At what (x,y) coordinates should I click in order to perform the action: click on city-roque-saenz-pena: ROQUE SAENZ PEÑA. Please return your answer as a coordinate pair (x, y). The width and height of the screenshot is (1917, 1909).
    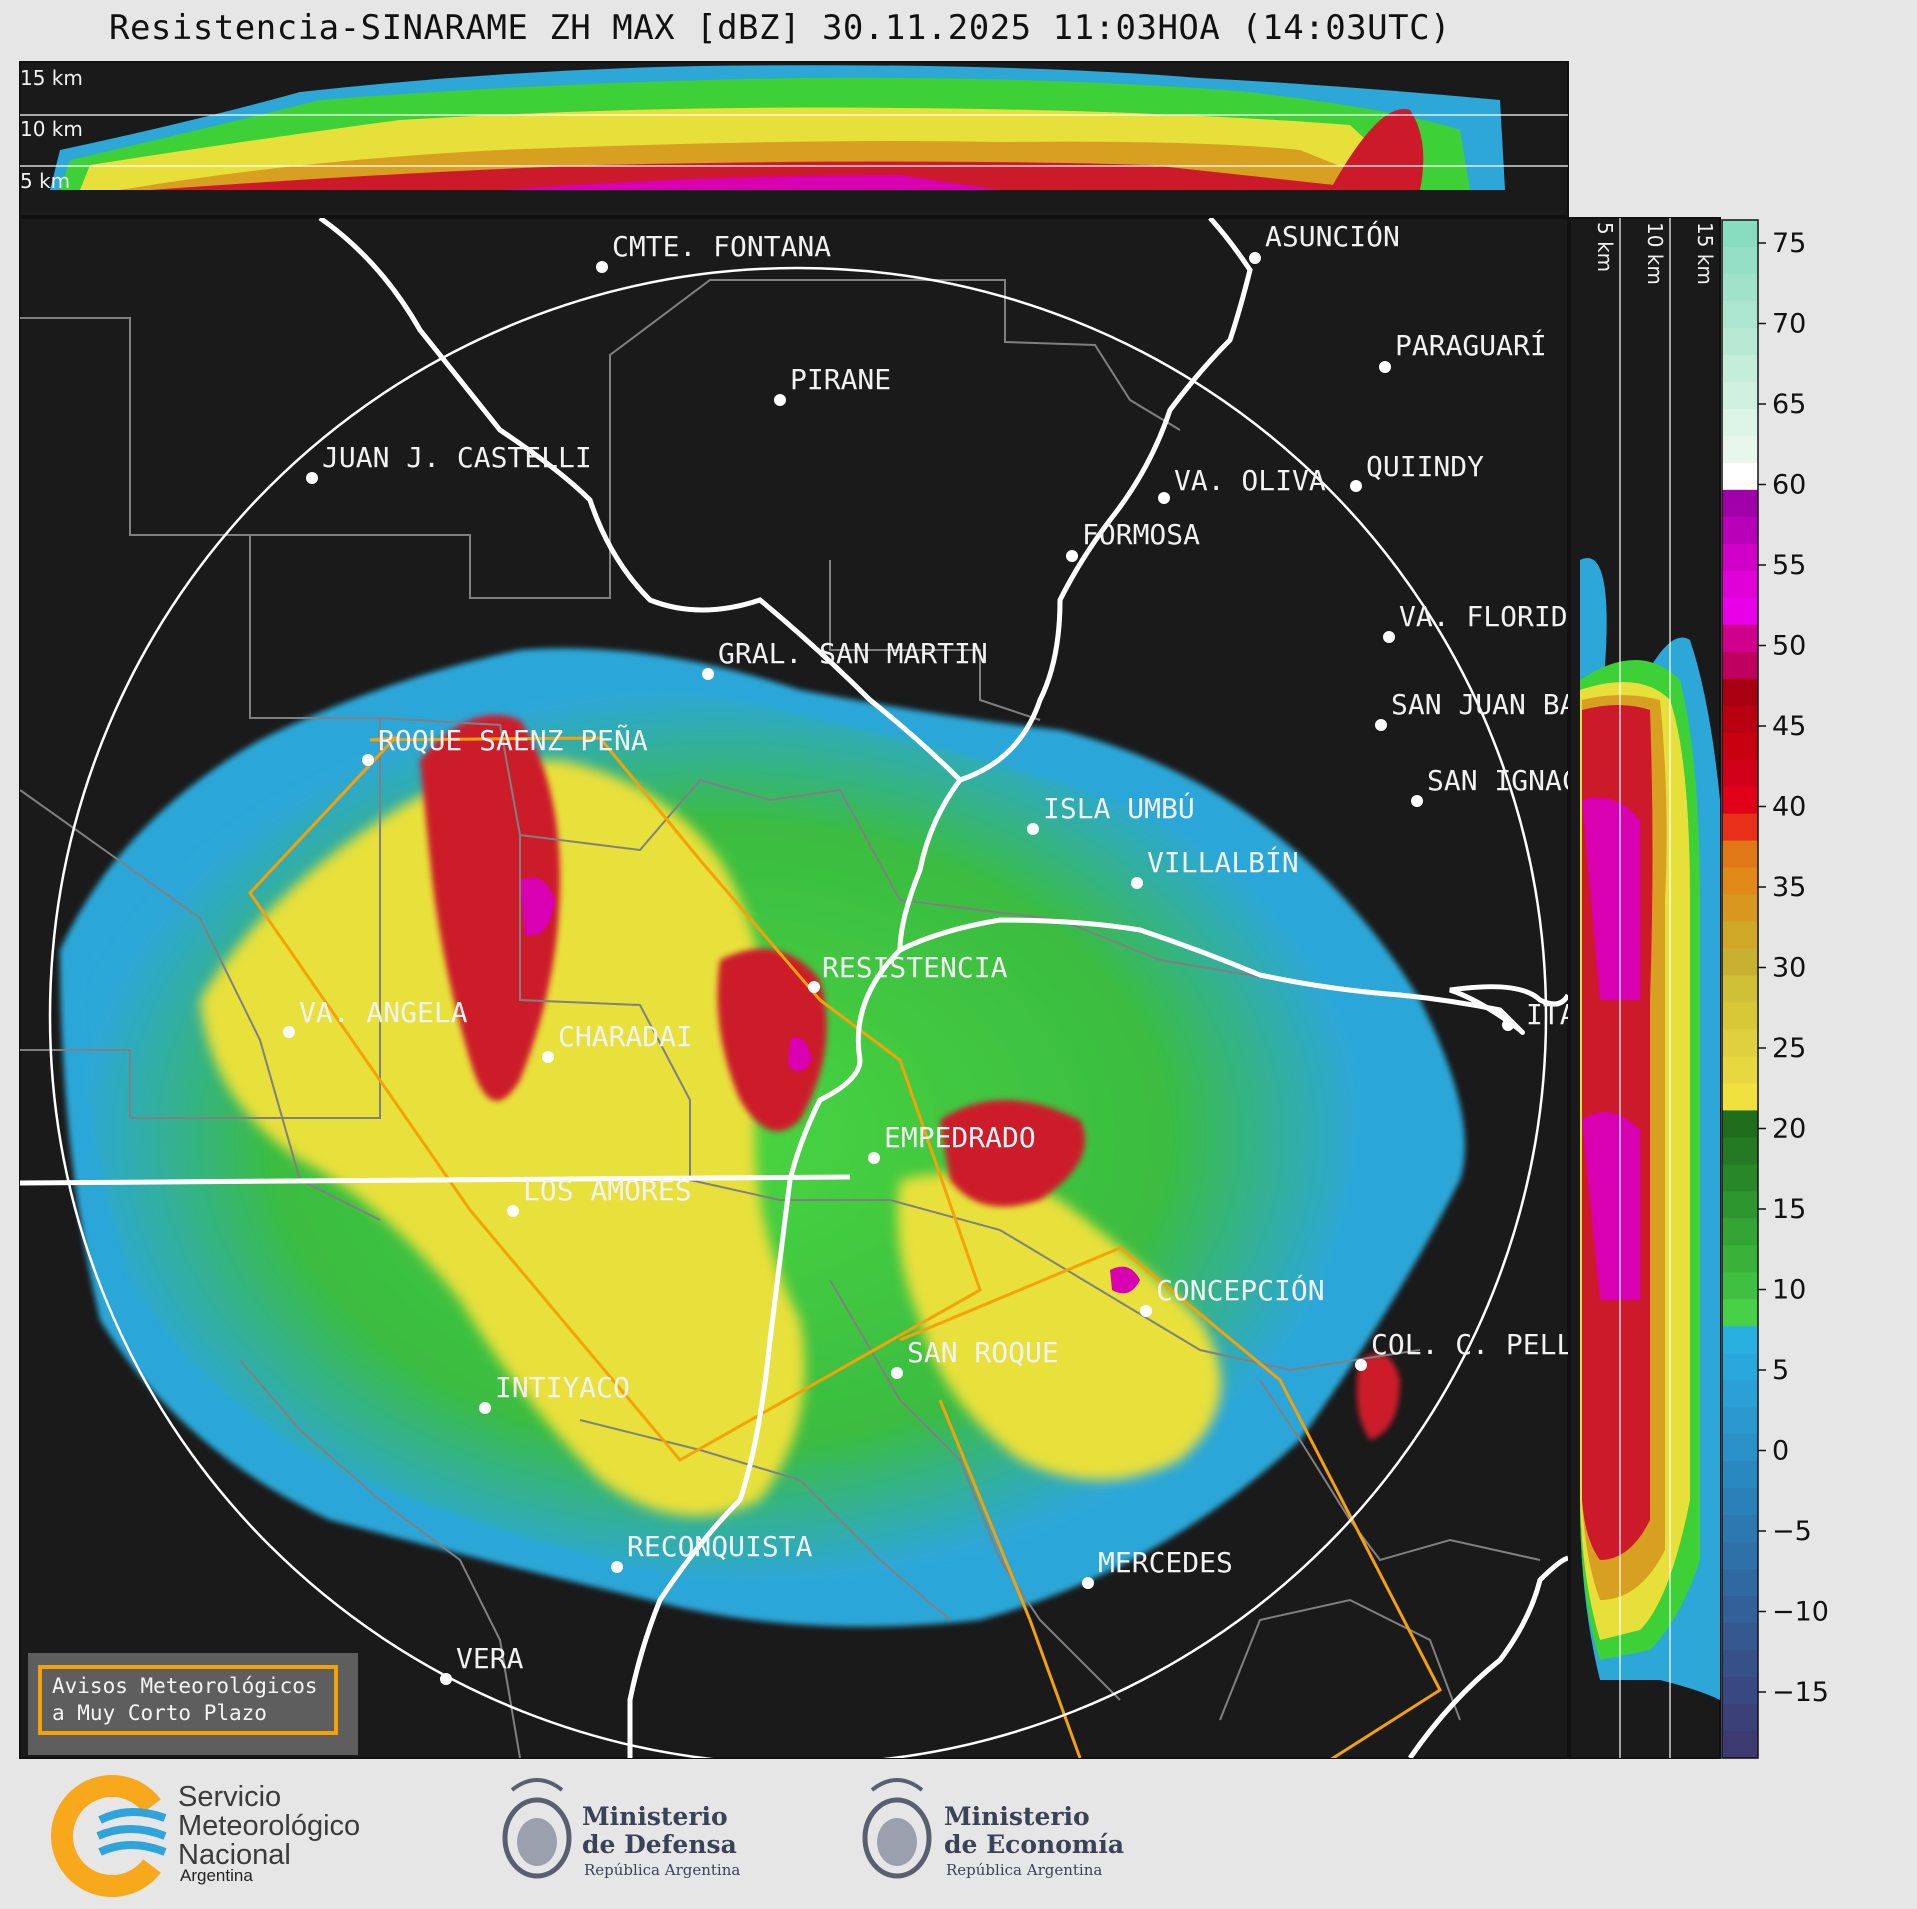
    Looking at the image, I should click on (505, 744).